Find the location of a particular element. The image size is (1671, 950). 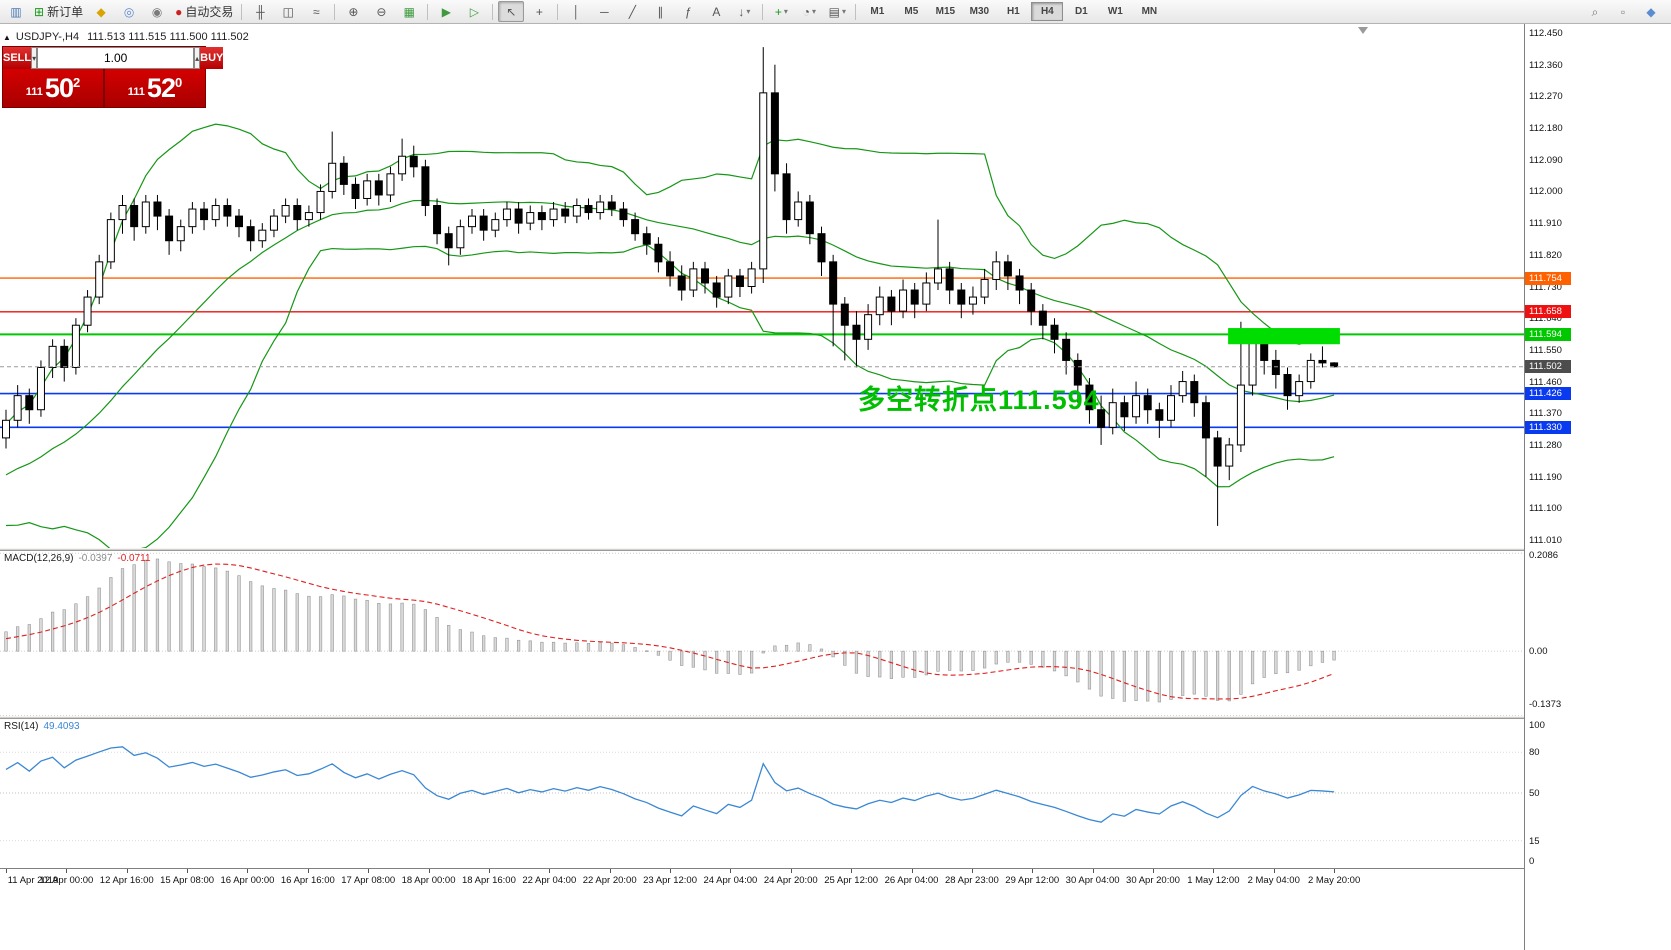

timeframe-m1: M1 is located at coordinates (877, 11).